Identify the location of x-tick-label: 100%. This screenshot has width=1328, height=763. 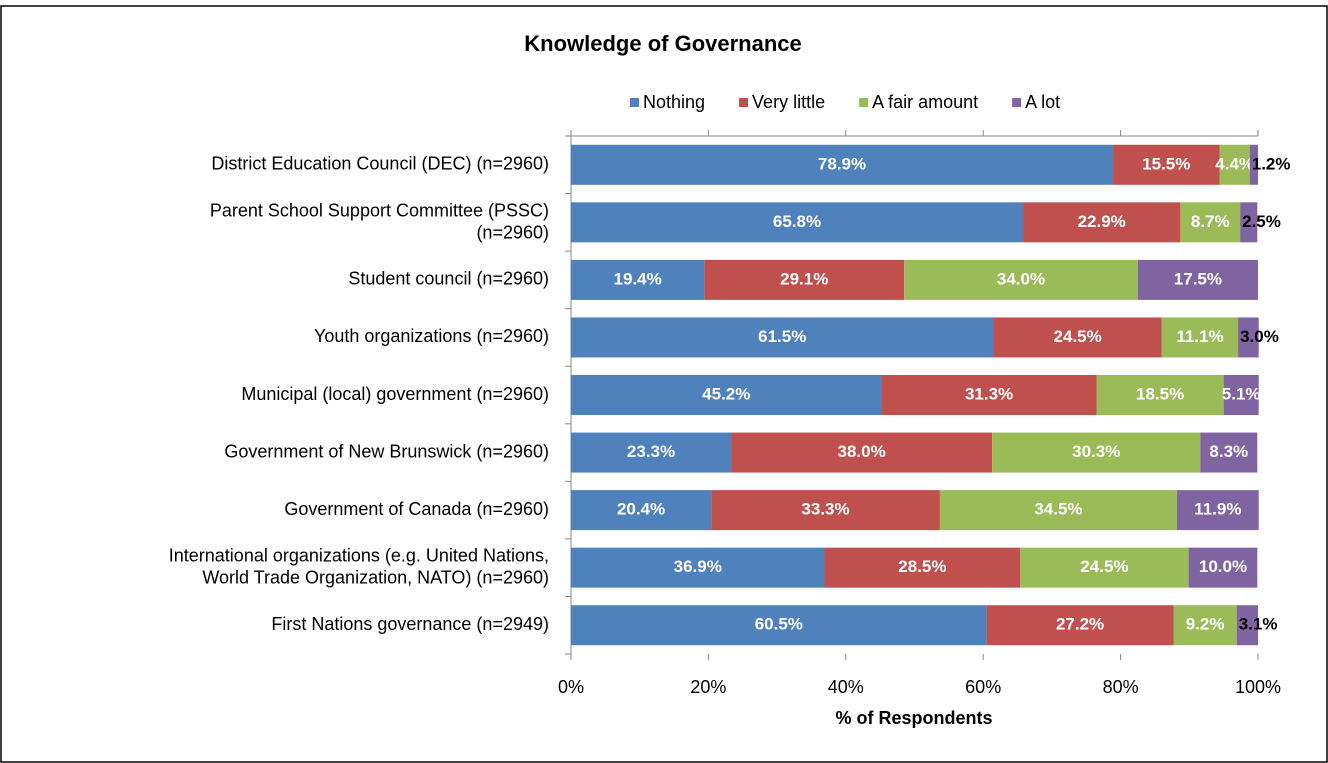
(1258, 687).